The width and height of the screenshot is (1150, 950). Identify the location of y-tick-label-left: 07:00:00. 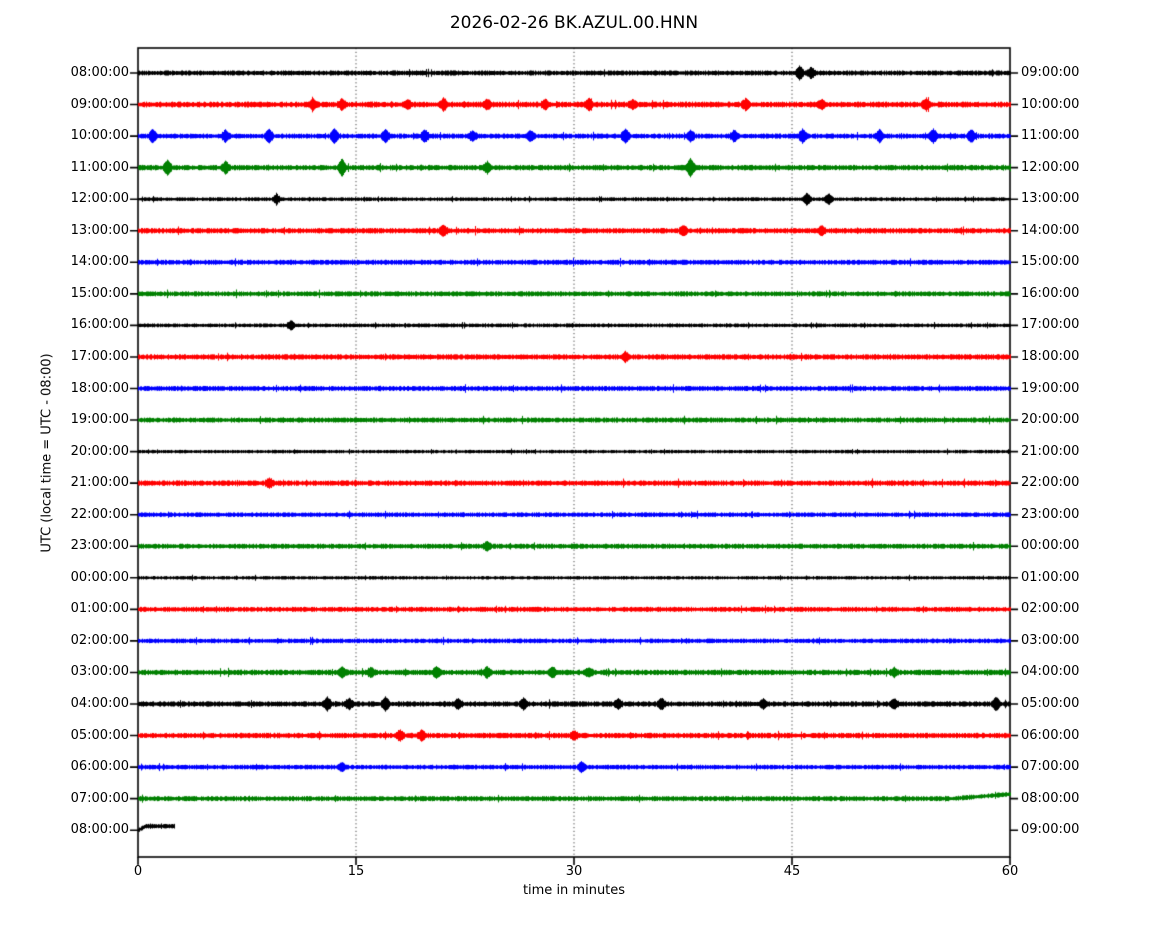
(99, 798).